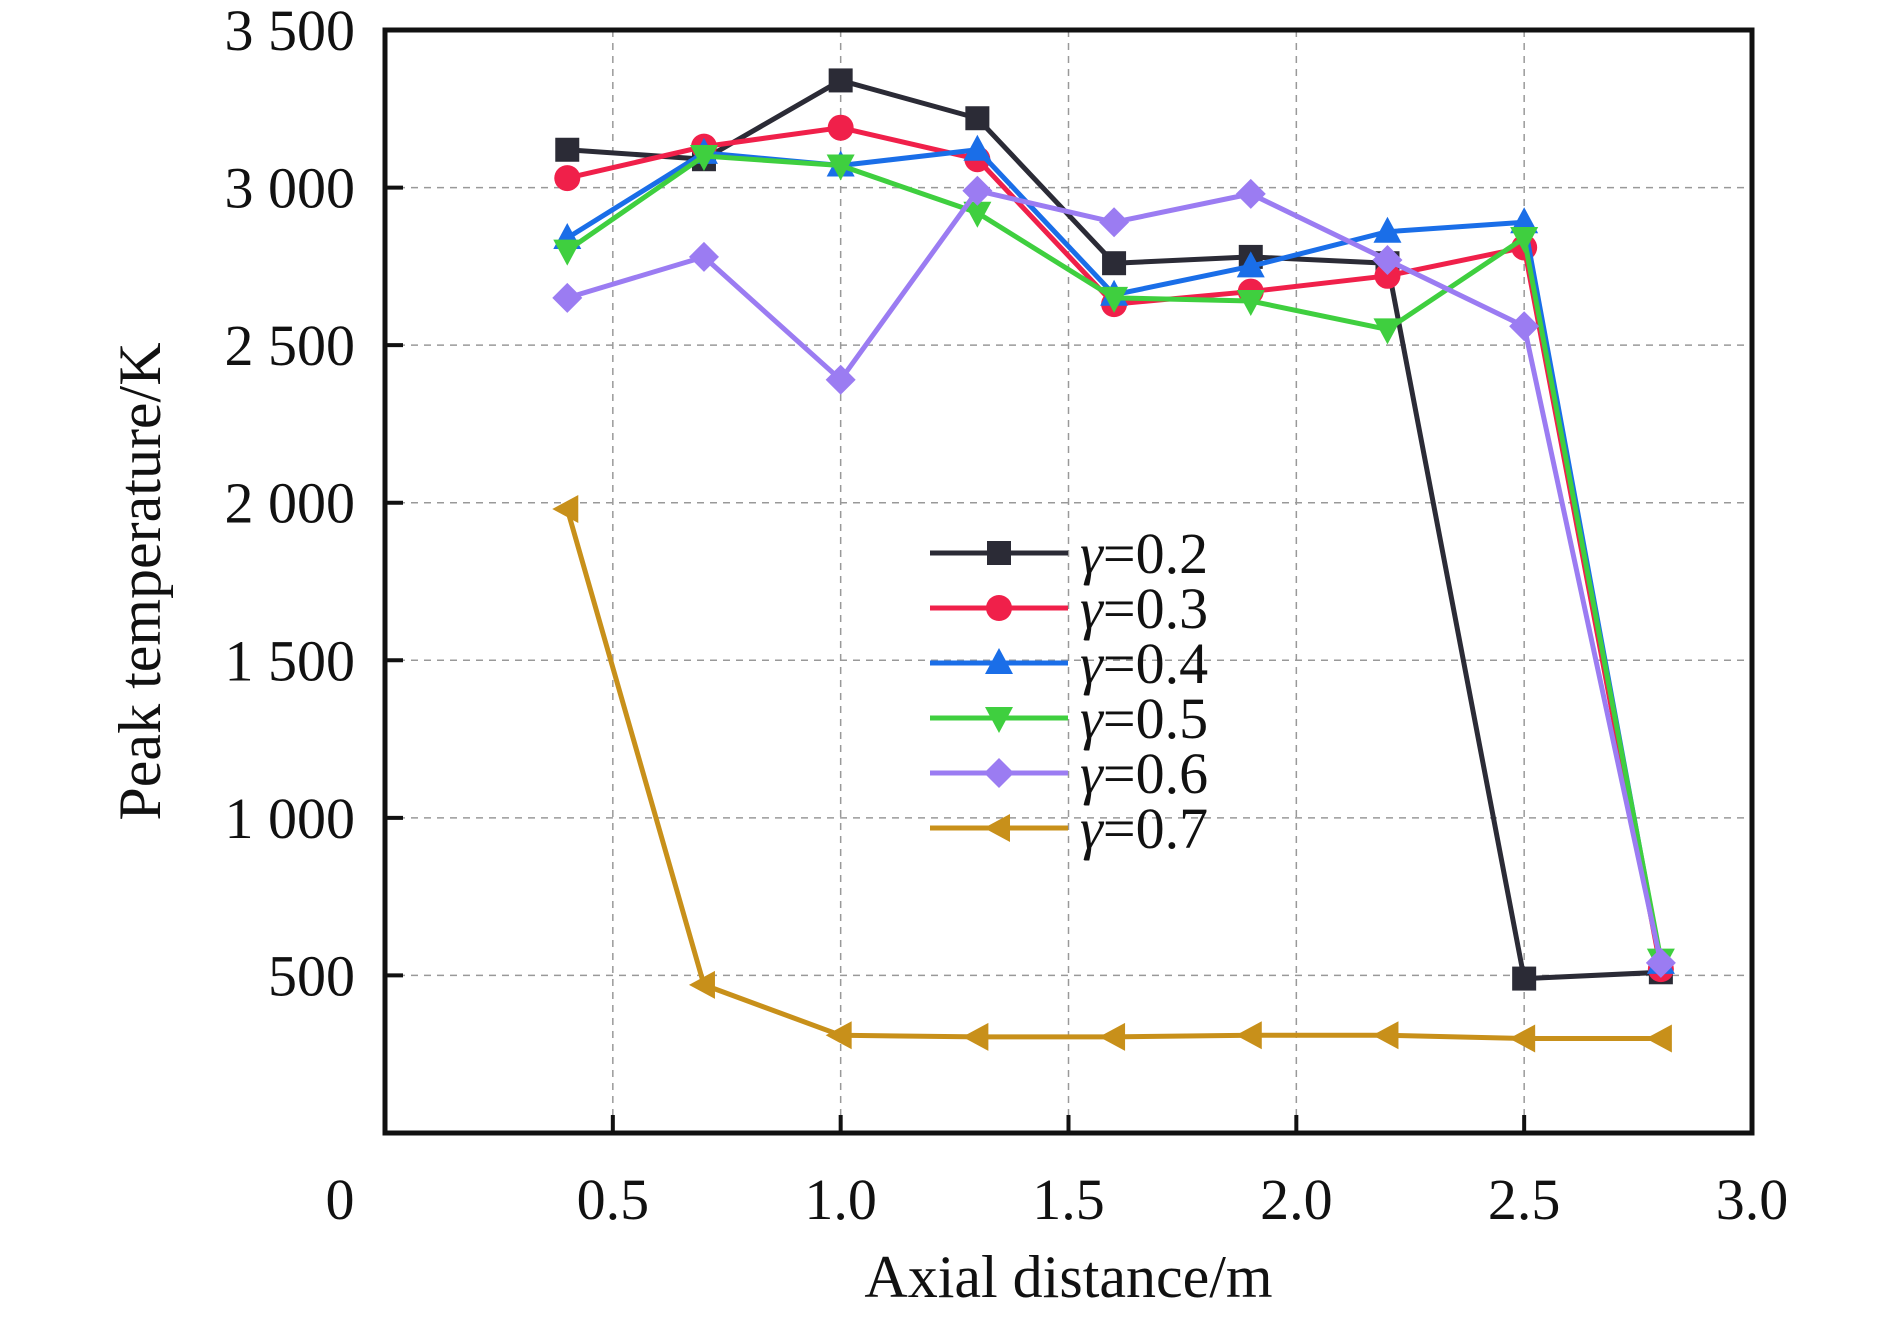 This screenshot has width=1890, height=1317. Describe the element at coordinates (1069, 608) in the screenshot. I see `legend-item: γ=0.3` at that location.